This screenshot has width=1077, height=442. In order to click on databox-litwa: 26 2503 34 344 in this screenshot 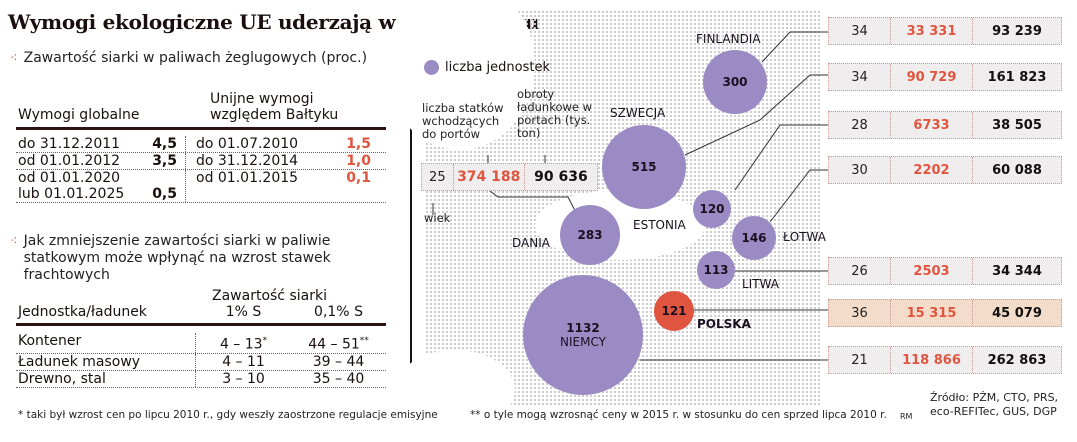, I will do `click(945, 271)`.